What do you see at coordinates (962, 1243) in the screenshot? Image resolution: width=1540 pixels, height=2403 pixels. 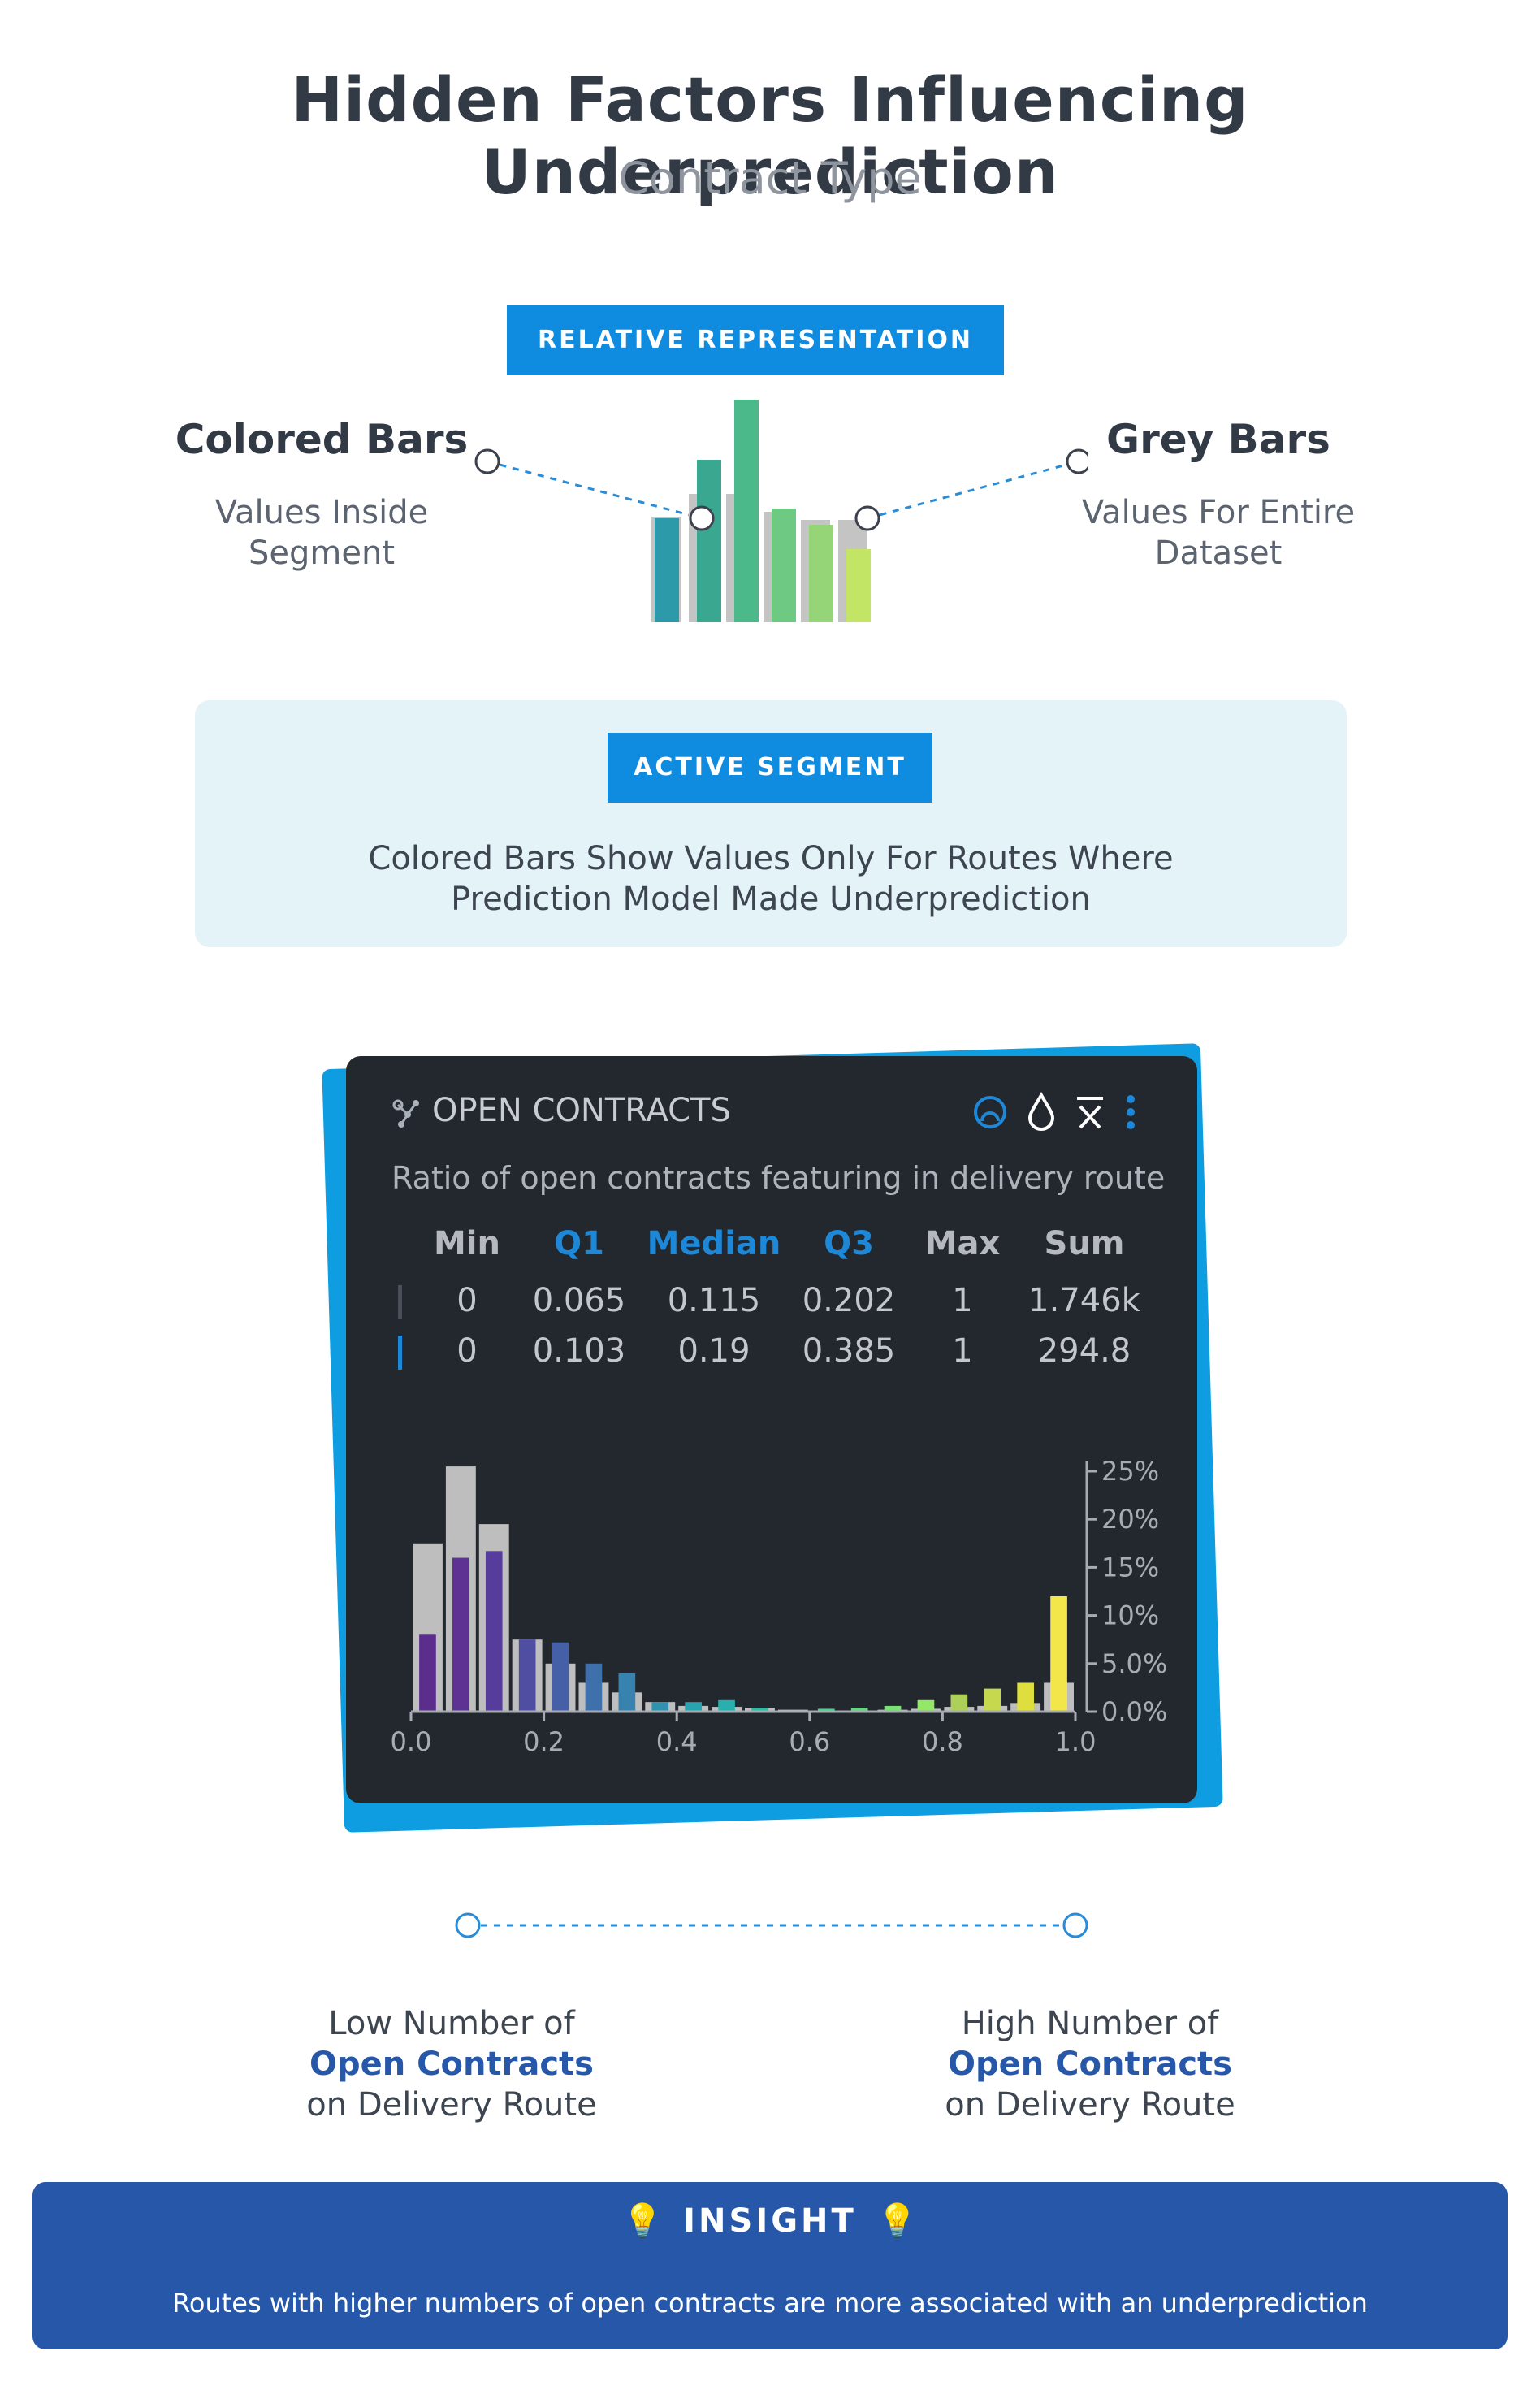 I see `stats-header-max: Max` at bounding box center [962, 1243].